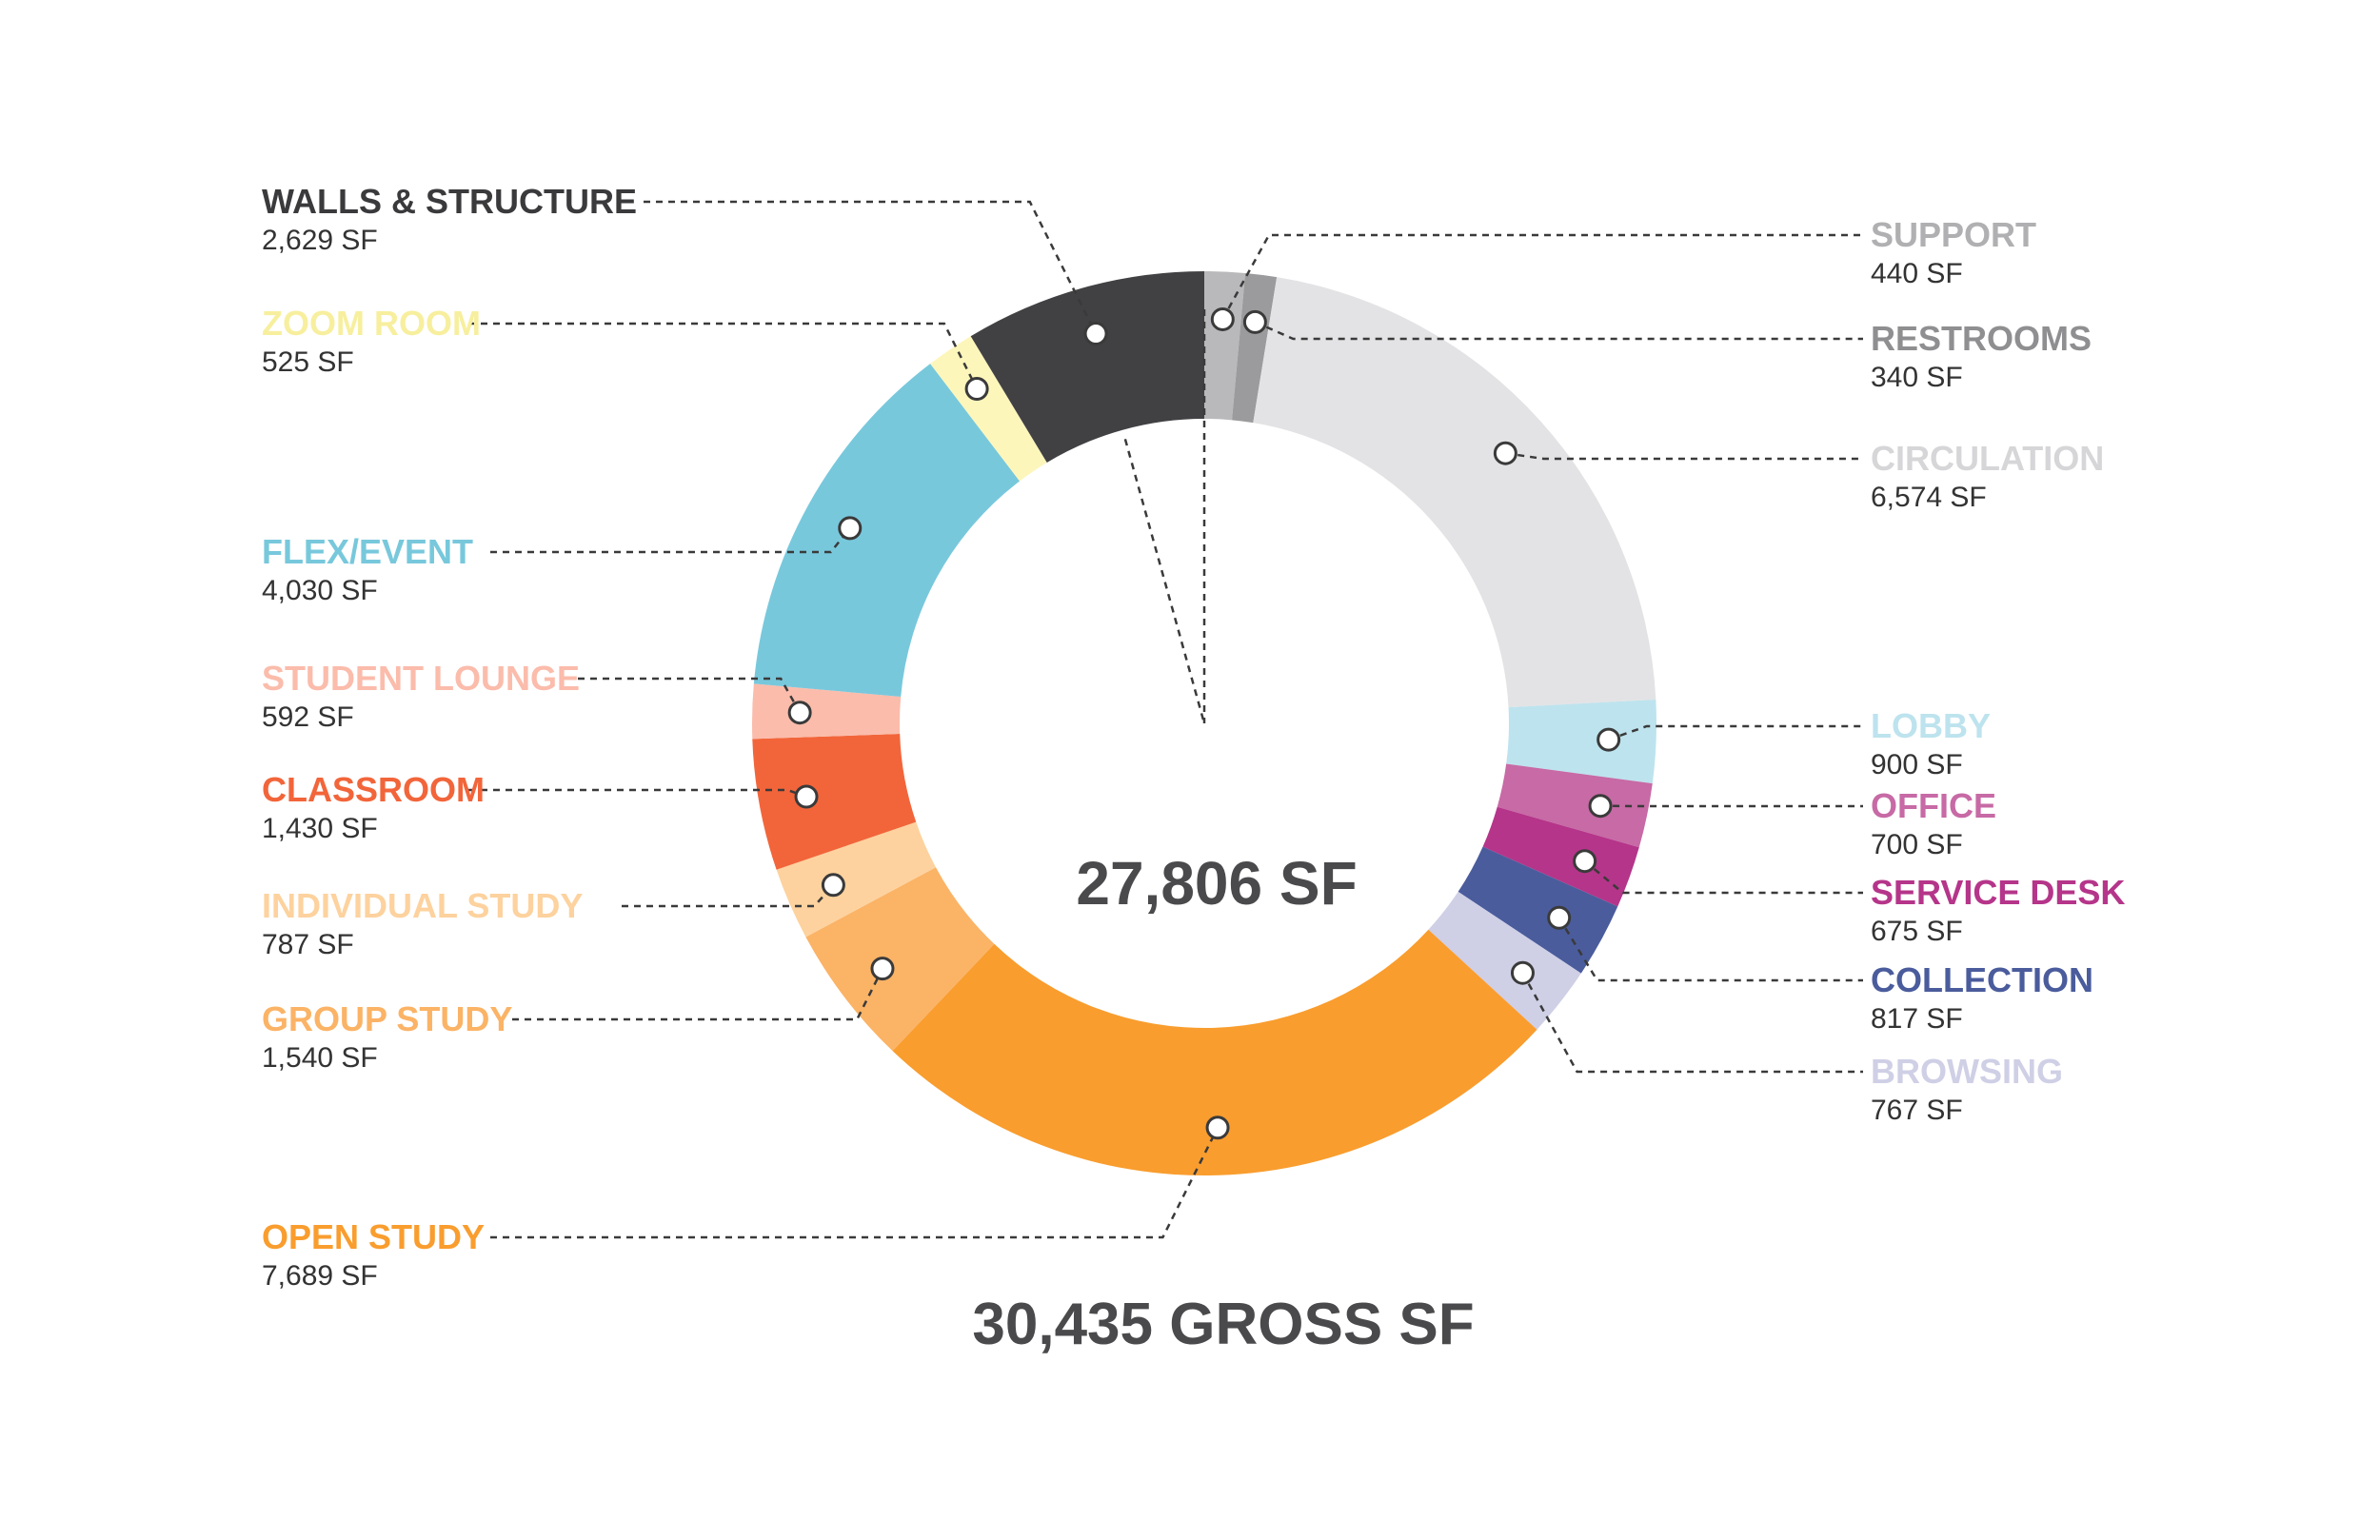  I want to click on slice-support, so click(1225, 346).